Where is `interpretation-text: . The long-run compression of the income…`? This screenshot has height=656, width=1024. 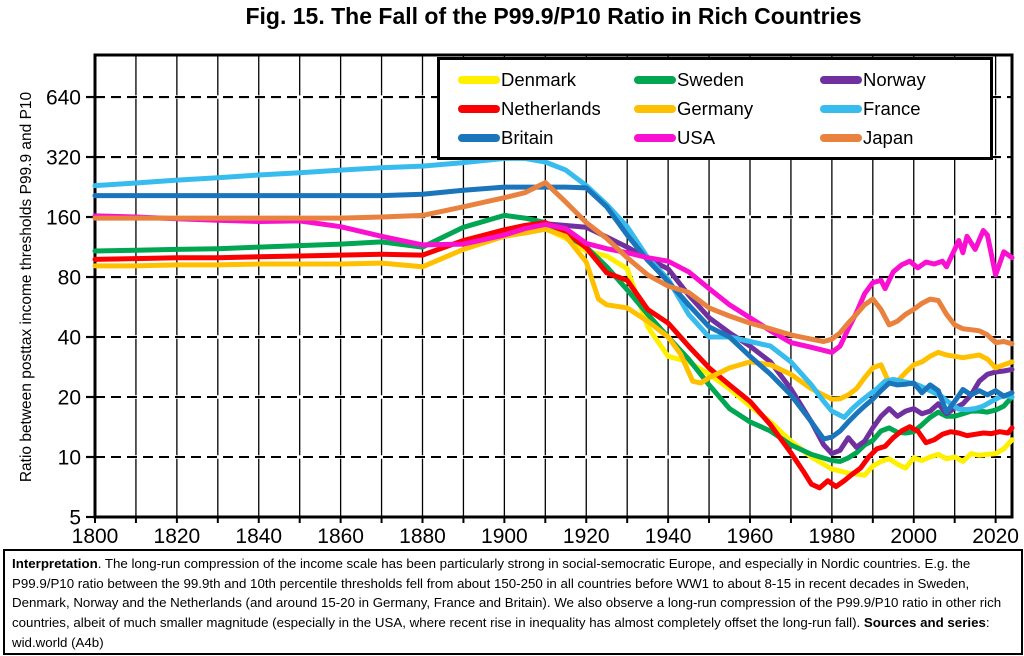
interpretation-text: . The long-run compression of the income… is located at coordinates (507, 593).